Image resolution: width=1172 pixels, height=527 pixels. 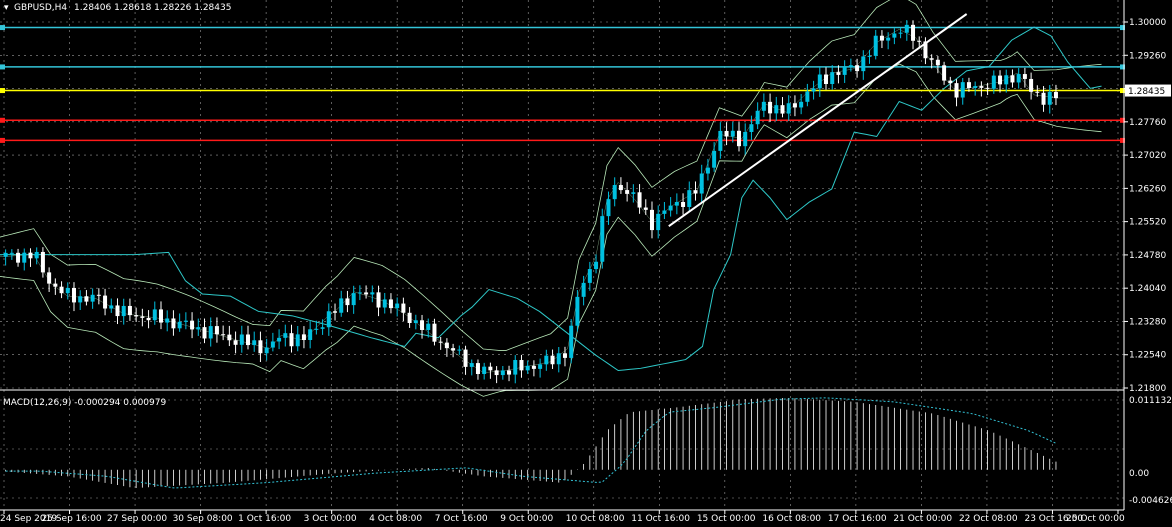 I want to click on time-axis-label: 21 Oct 00:00, so click(x=922, y=519).